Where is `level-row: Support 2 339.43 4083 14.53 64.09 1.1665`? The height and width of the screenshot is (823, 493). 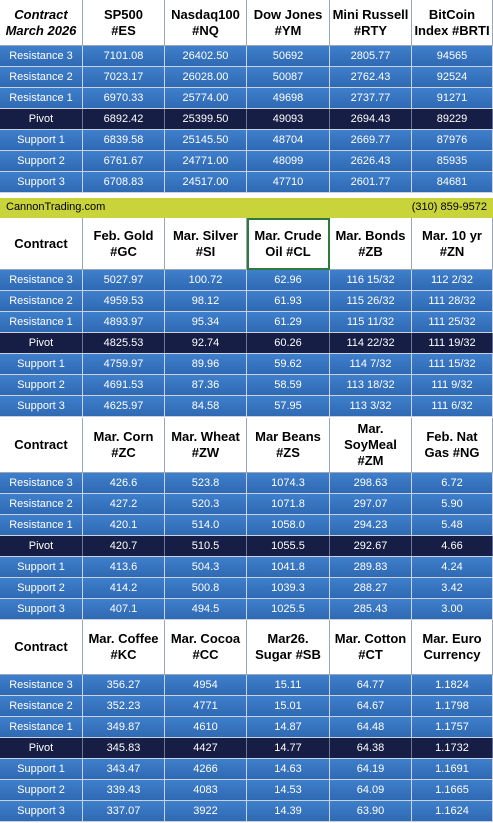
level-row: Support 2 339.43 4083 14.53 64.09 1.1665 is located at coordinates (246, 790).